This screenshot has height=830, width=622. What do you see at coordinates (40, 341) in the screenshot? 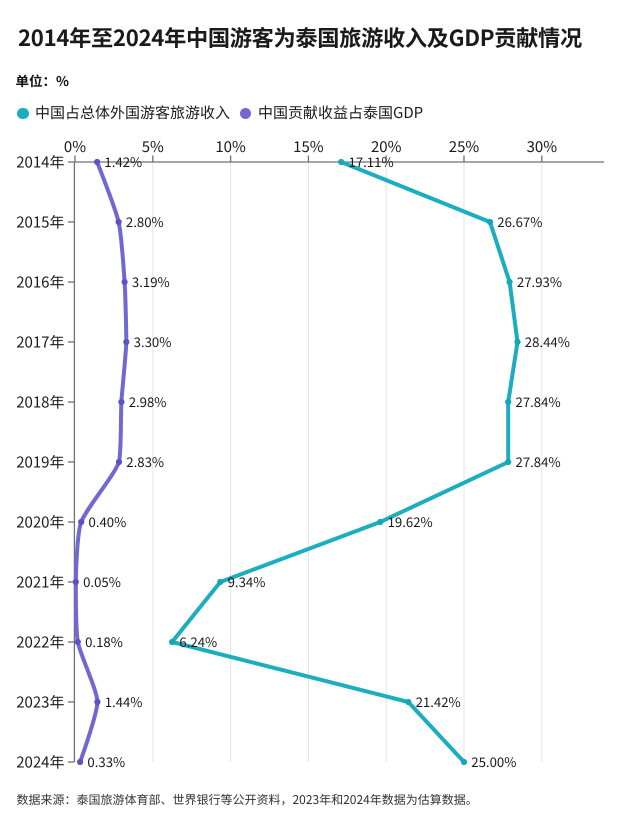
I see `svg-text: 2017年` at bounding box center [40, 341].